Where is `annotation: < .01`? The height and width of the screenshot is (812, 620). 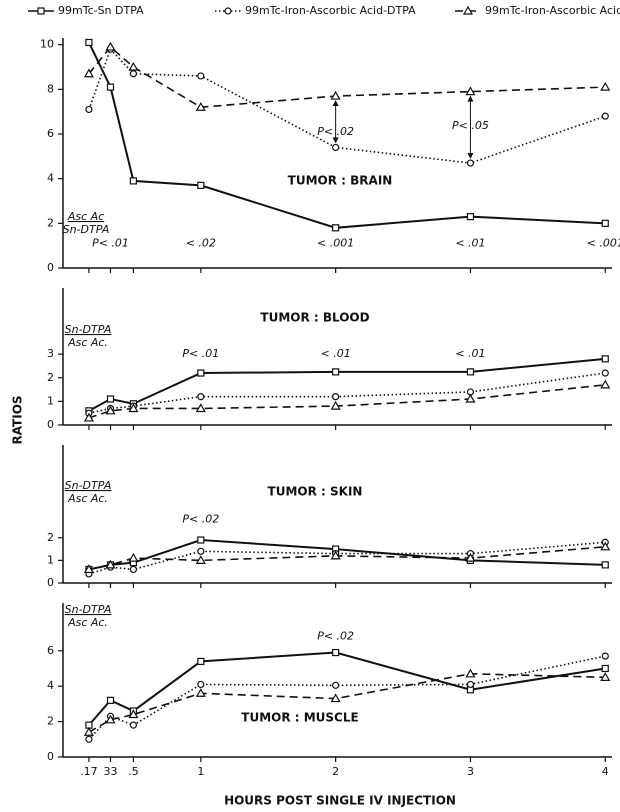 annotation: < .01 is located at coordinates (470, 353).